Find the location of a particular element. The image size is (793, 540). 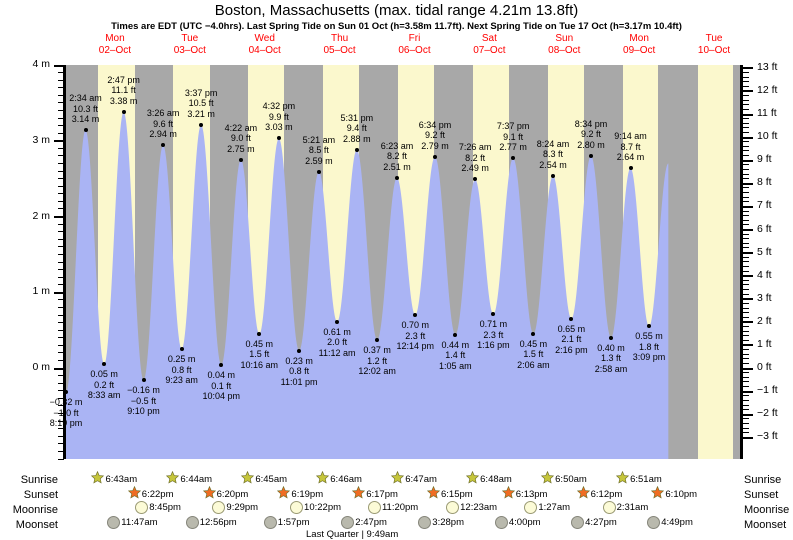

tide-label-low-18: 0.70 m 2.3 ft 12:14 pm is located at coordinates (415, 336).